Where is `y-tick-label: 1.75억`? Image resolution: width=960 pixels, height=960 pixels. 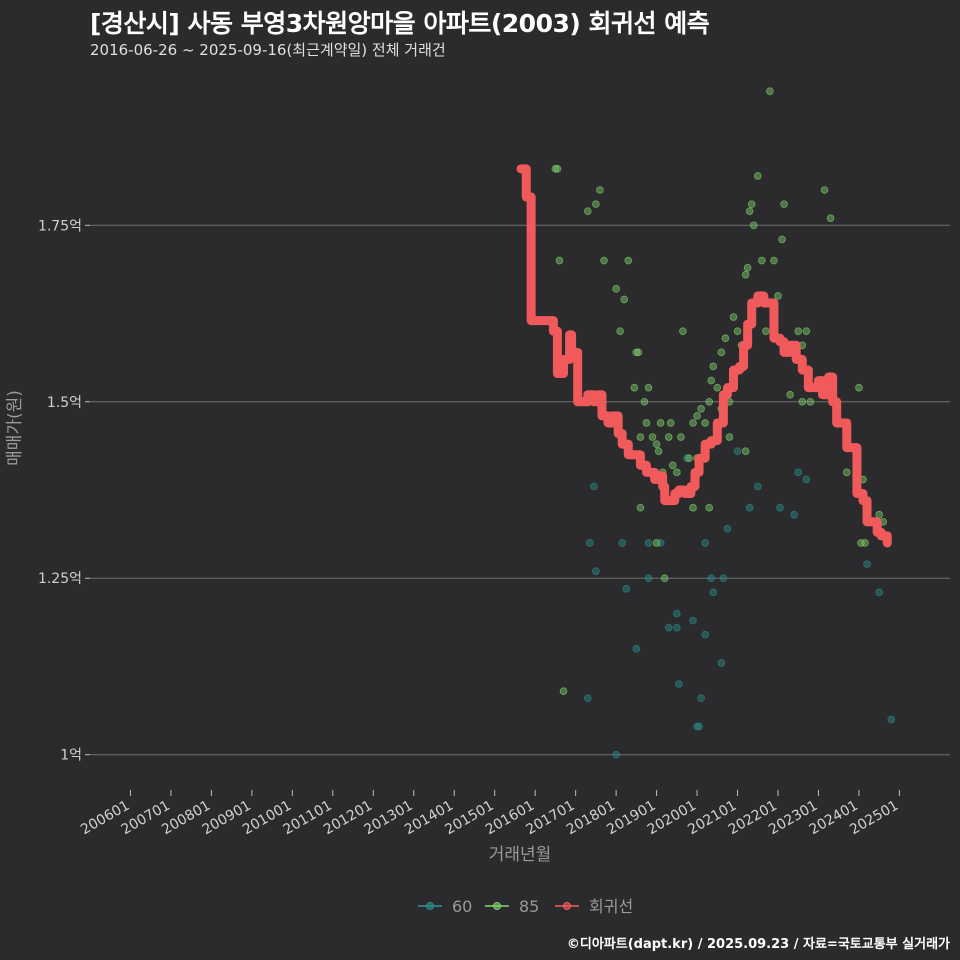 y-tick-label: 1.75억 is located at coordinates (60, 226).